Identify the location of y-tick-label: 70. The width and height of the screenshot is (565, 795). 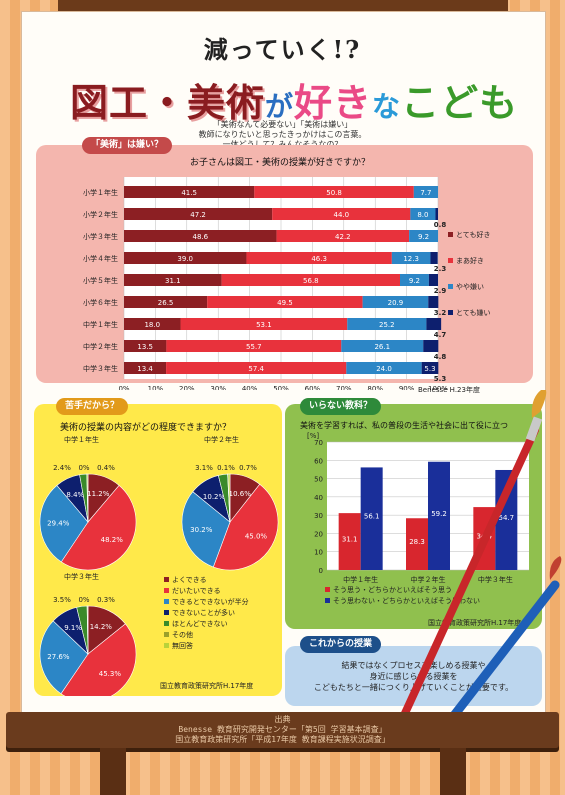
(318, 443).